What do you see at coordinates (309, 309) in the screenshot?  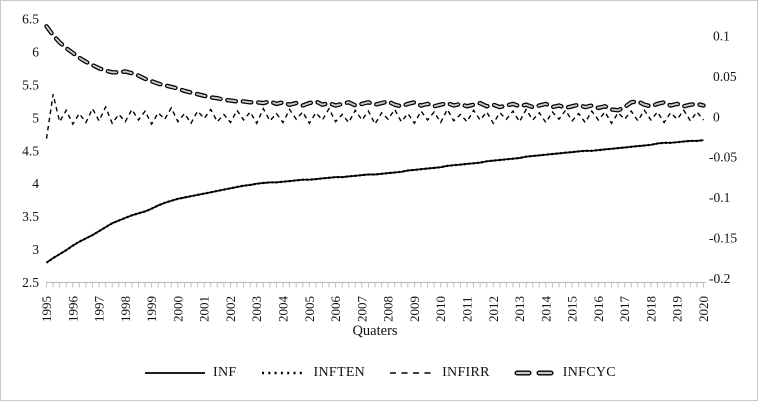 I see `x-tick-label: 2005` at bounding box center [309, 309].